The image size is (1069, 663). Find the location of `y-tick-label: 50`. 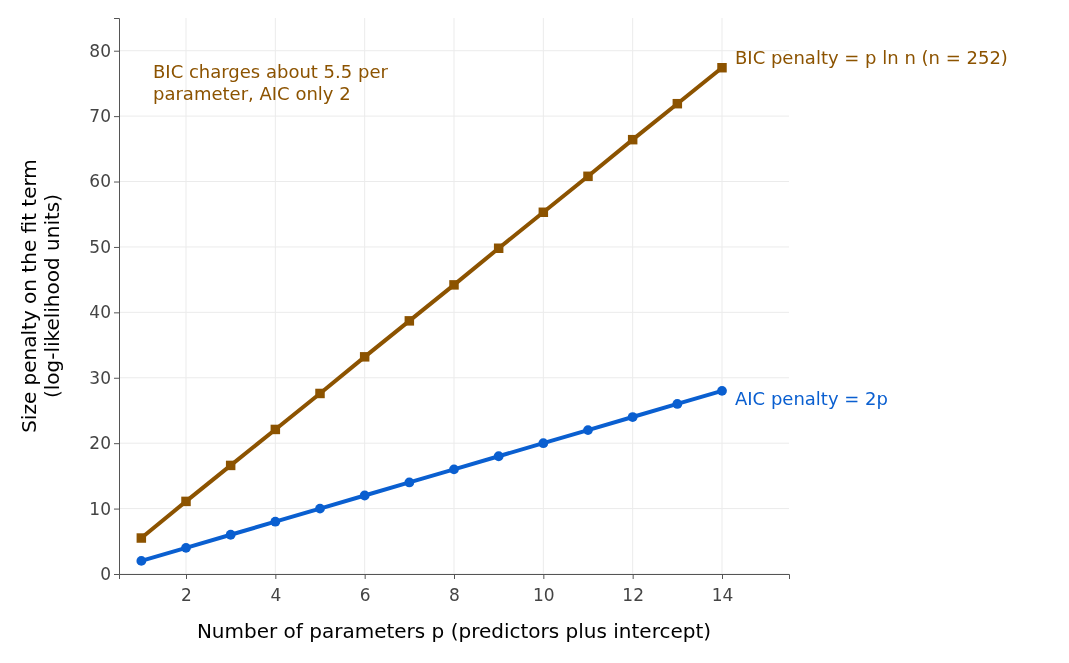

y-tick-label: 50 is located at coordinates (100, 246).